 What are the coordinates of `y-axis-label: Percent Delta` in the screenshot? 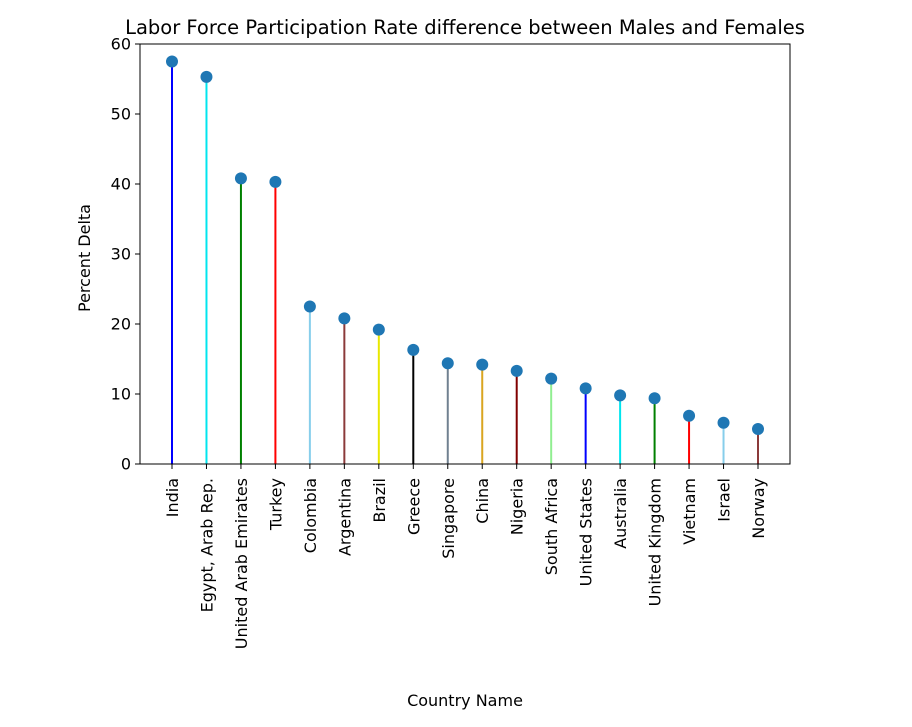 It's located at (84, 258).